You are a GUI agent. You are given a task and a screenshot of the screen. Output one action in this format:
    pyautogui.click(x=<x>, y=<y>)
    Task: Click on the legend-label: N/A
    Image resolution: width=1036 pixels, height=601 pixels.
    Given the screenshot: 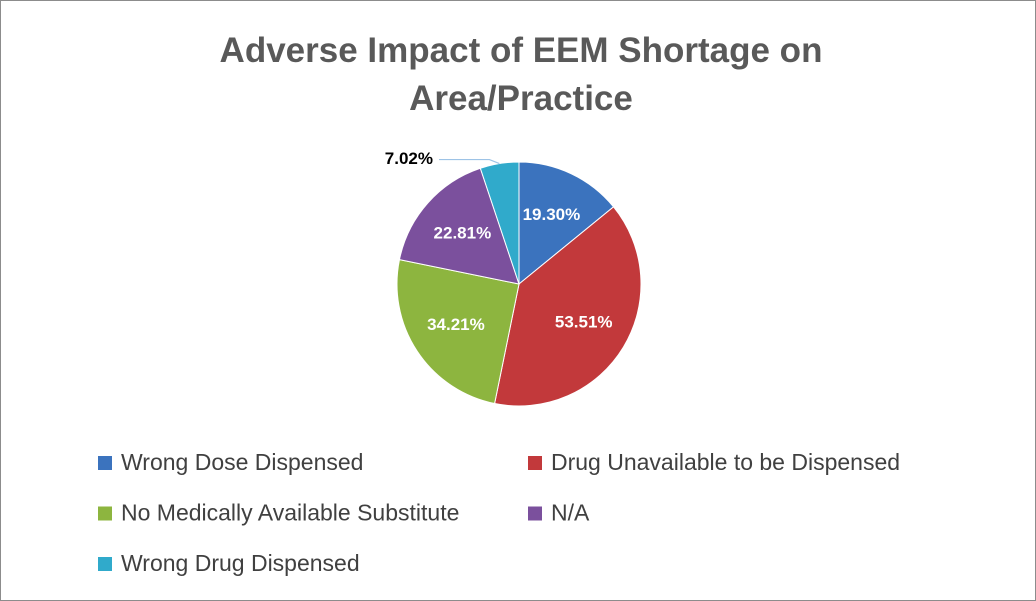 What is the action you would take?
    pyautogui.click(x=570, y=513)
    